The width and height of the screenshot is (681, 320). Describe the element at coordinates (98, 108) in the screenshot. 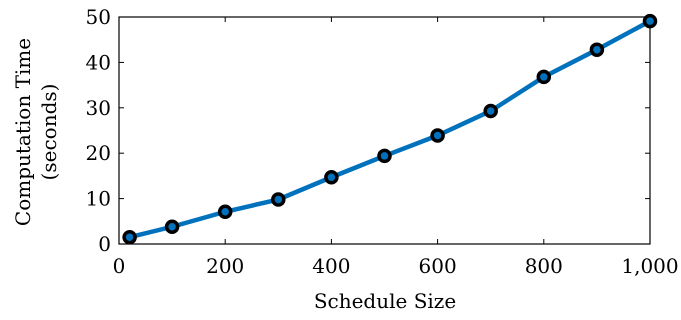

I see `y-tick-label: 30` at that location.